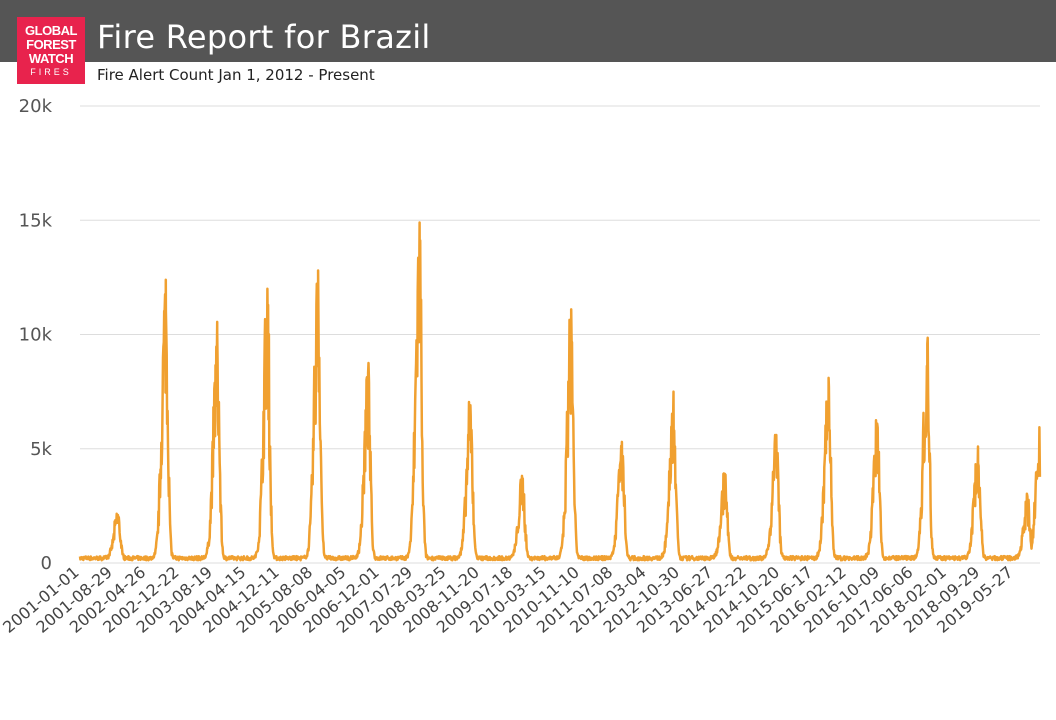 This screenshot has width=1056, height=720. Describe the element at coordinates (36, 220) in the screenshot. I see `y-tick-label: 15k` at that location.